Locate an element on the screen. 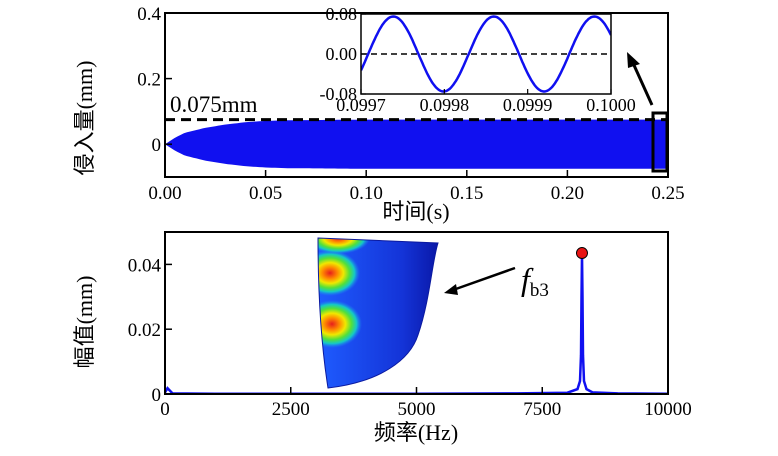 Image resolution: width=778 pixels, height=456 pixels. inset-y-tick-label: 0.00 is located at coordinates (342, 54).